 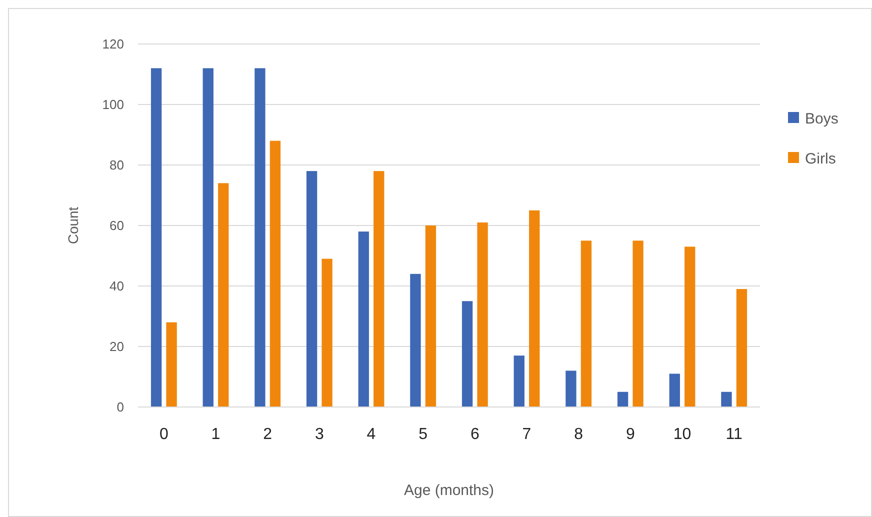 What do you see at coordinates (475, 434) in the screenshot?
I see `x-tick-label: 6` at bounding box center [475, 434].